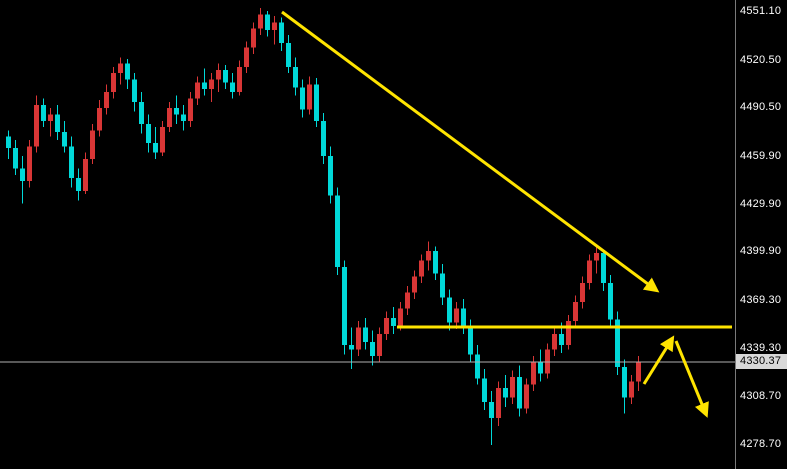 The height and width of the screenshot is (469, 787). I want to click on price-axis-label: 4520.50, so click(761, 59).